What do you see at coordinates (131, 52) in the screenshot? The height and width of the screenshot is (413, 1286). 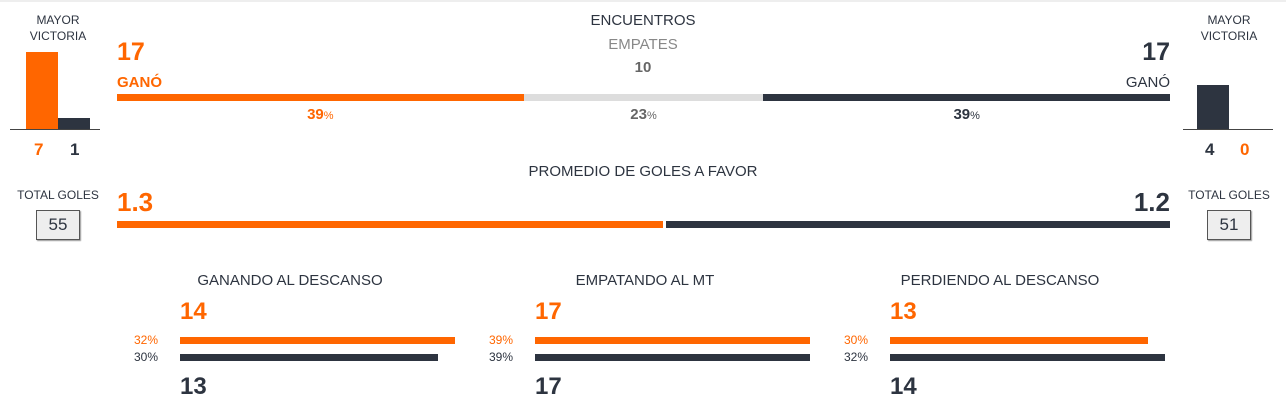 I see `home-wins: 17` at bounding box center [131, 52].